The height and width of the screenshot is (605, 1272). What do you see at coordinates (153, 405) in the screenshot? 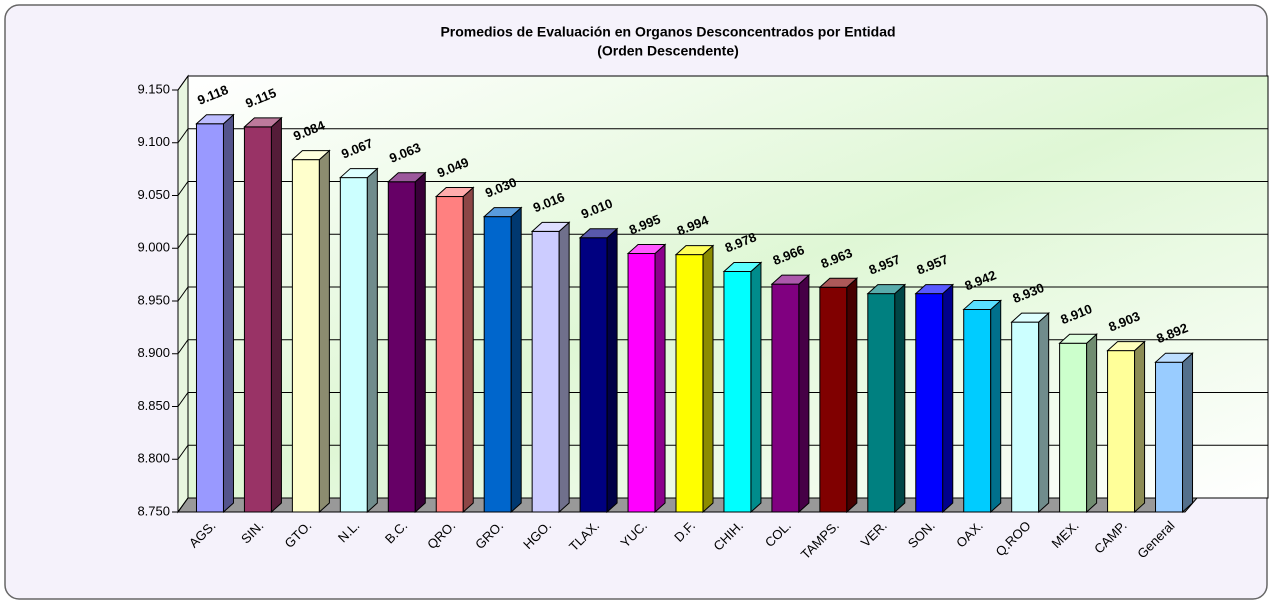
I see `y-tick-label: 8.850` at bounding box center [153, 405].